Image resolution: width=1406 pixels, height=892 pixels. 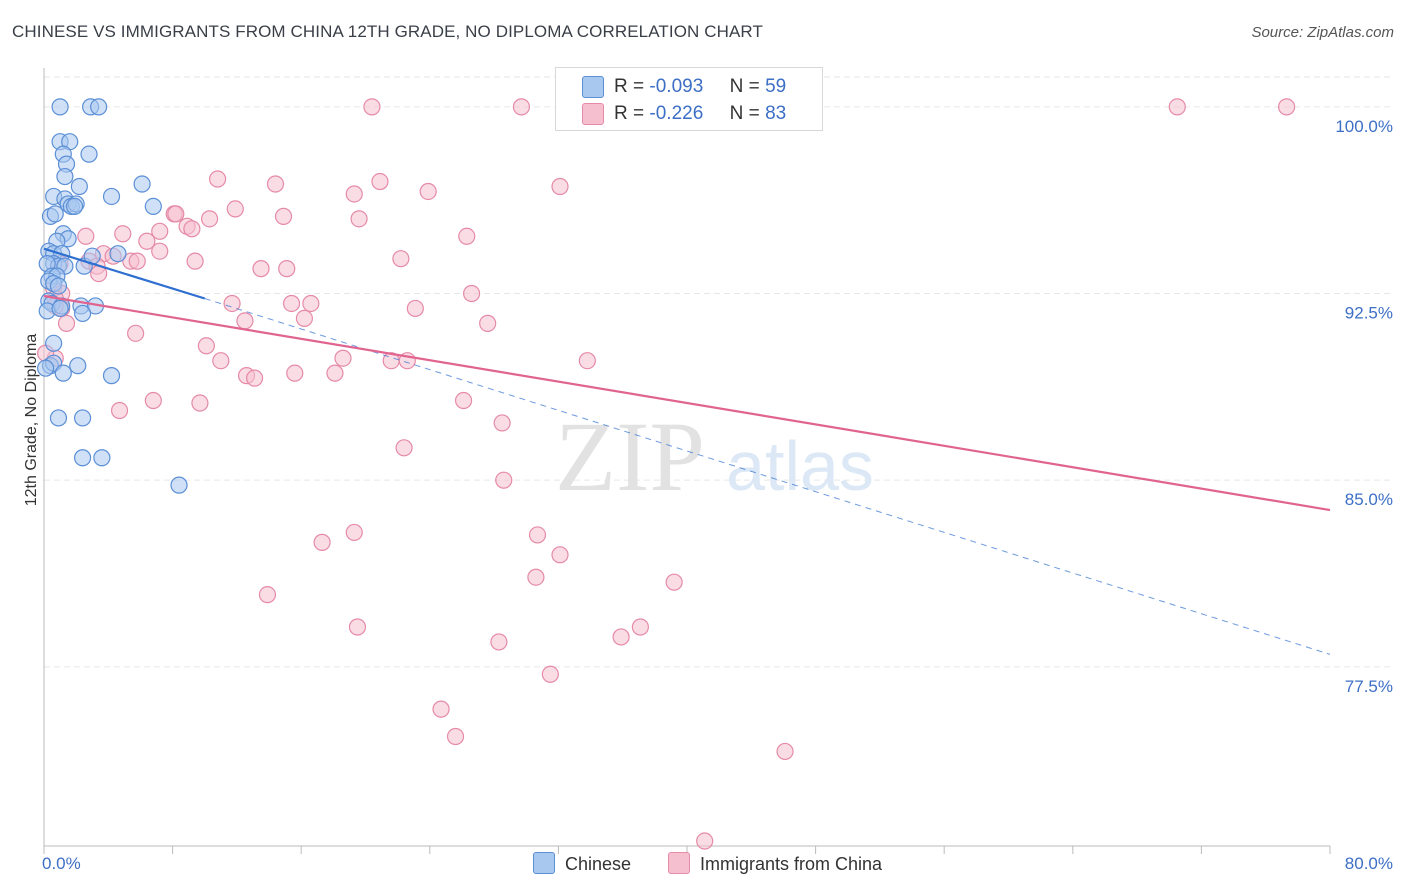 What do you see at coordinates (776, 113) in the screenshot?
I see `legend-n-value: 83` at bounding box center [776, 113].